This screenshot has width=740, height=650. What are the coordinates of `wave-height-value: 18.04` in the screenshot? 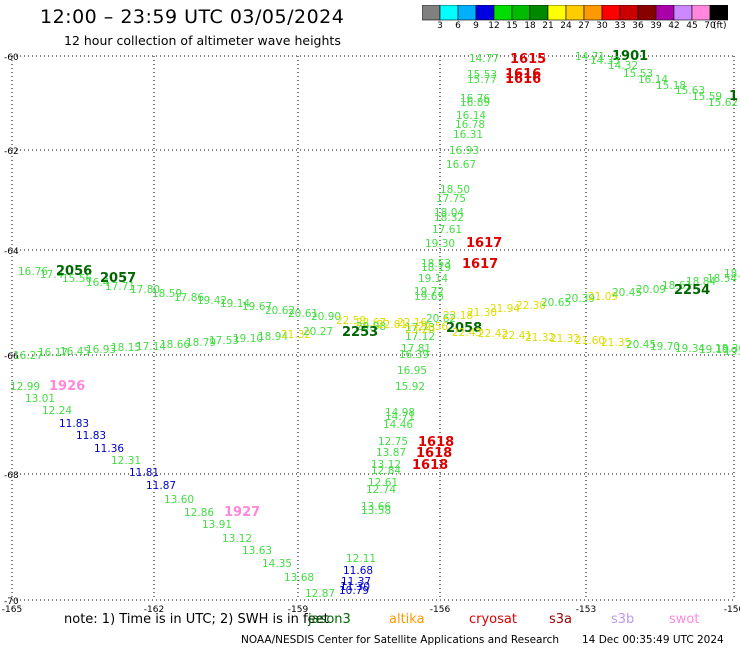 It's located at (449, 213).